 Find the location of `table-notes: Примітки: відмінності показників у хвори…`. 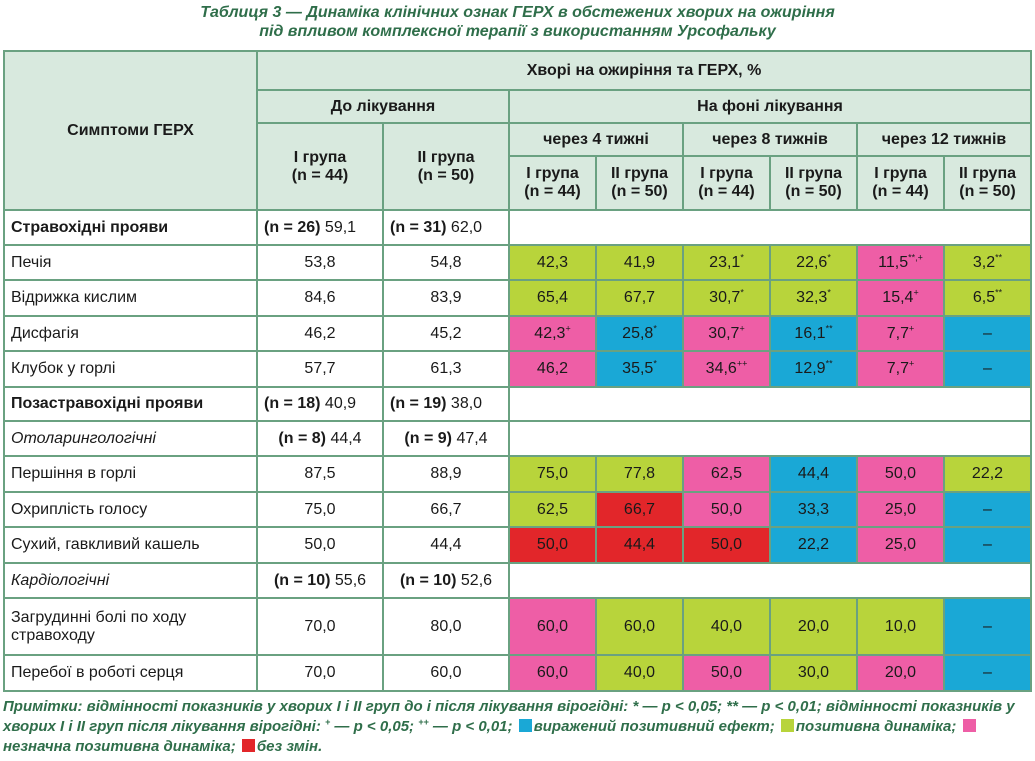

table-notes: Примітки: відмінності показників у хвори… is located at coordinates (509, 726).